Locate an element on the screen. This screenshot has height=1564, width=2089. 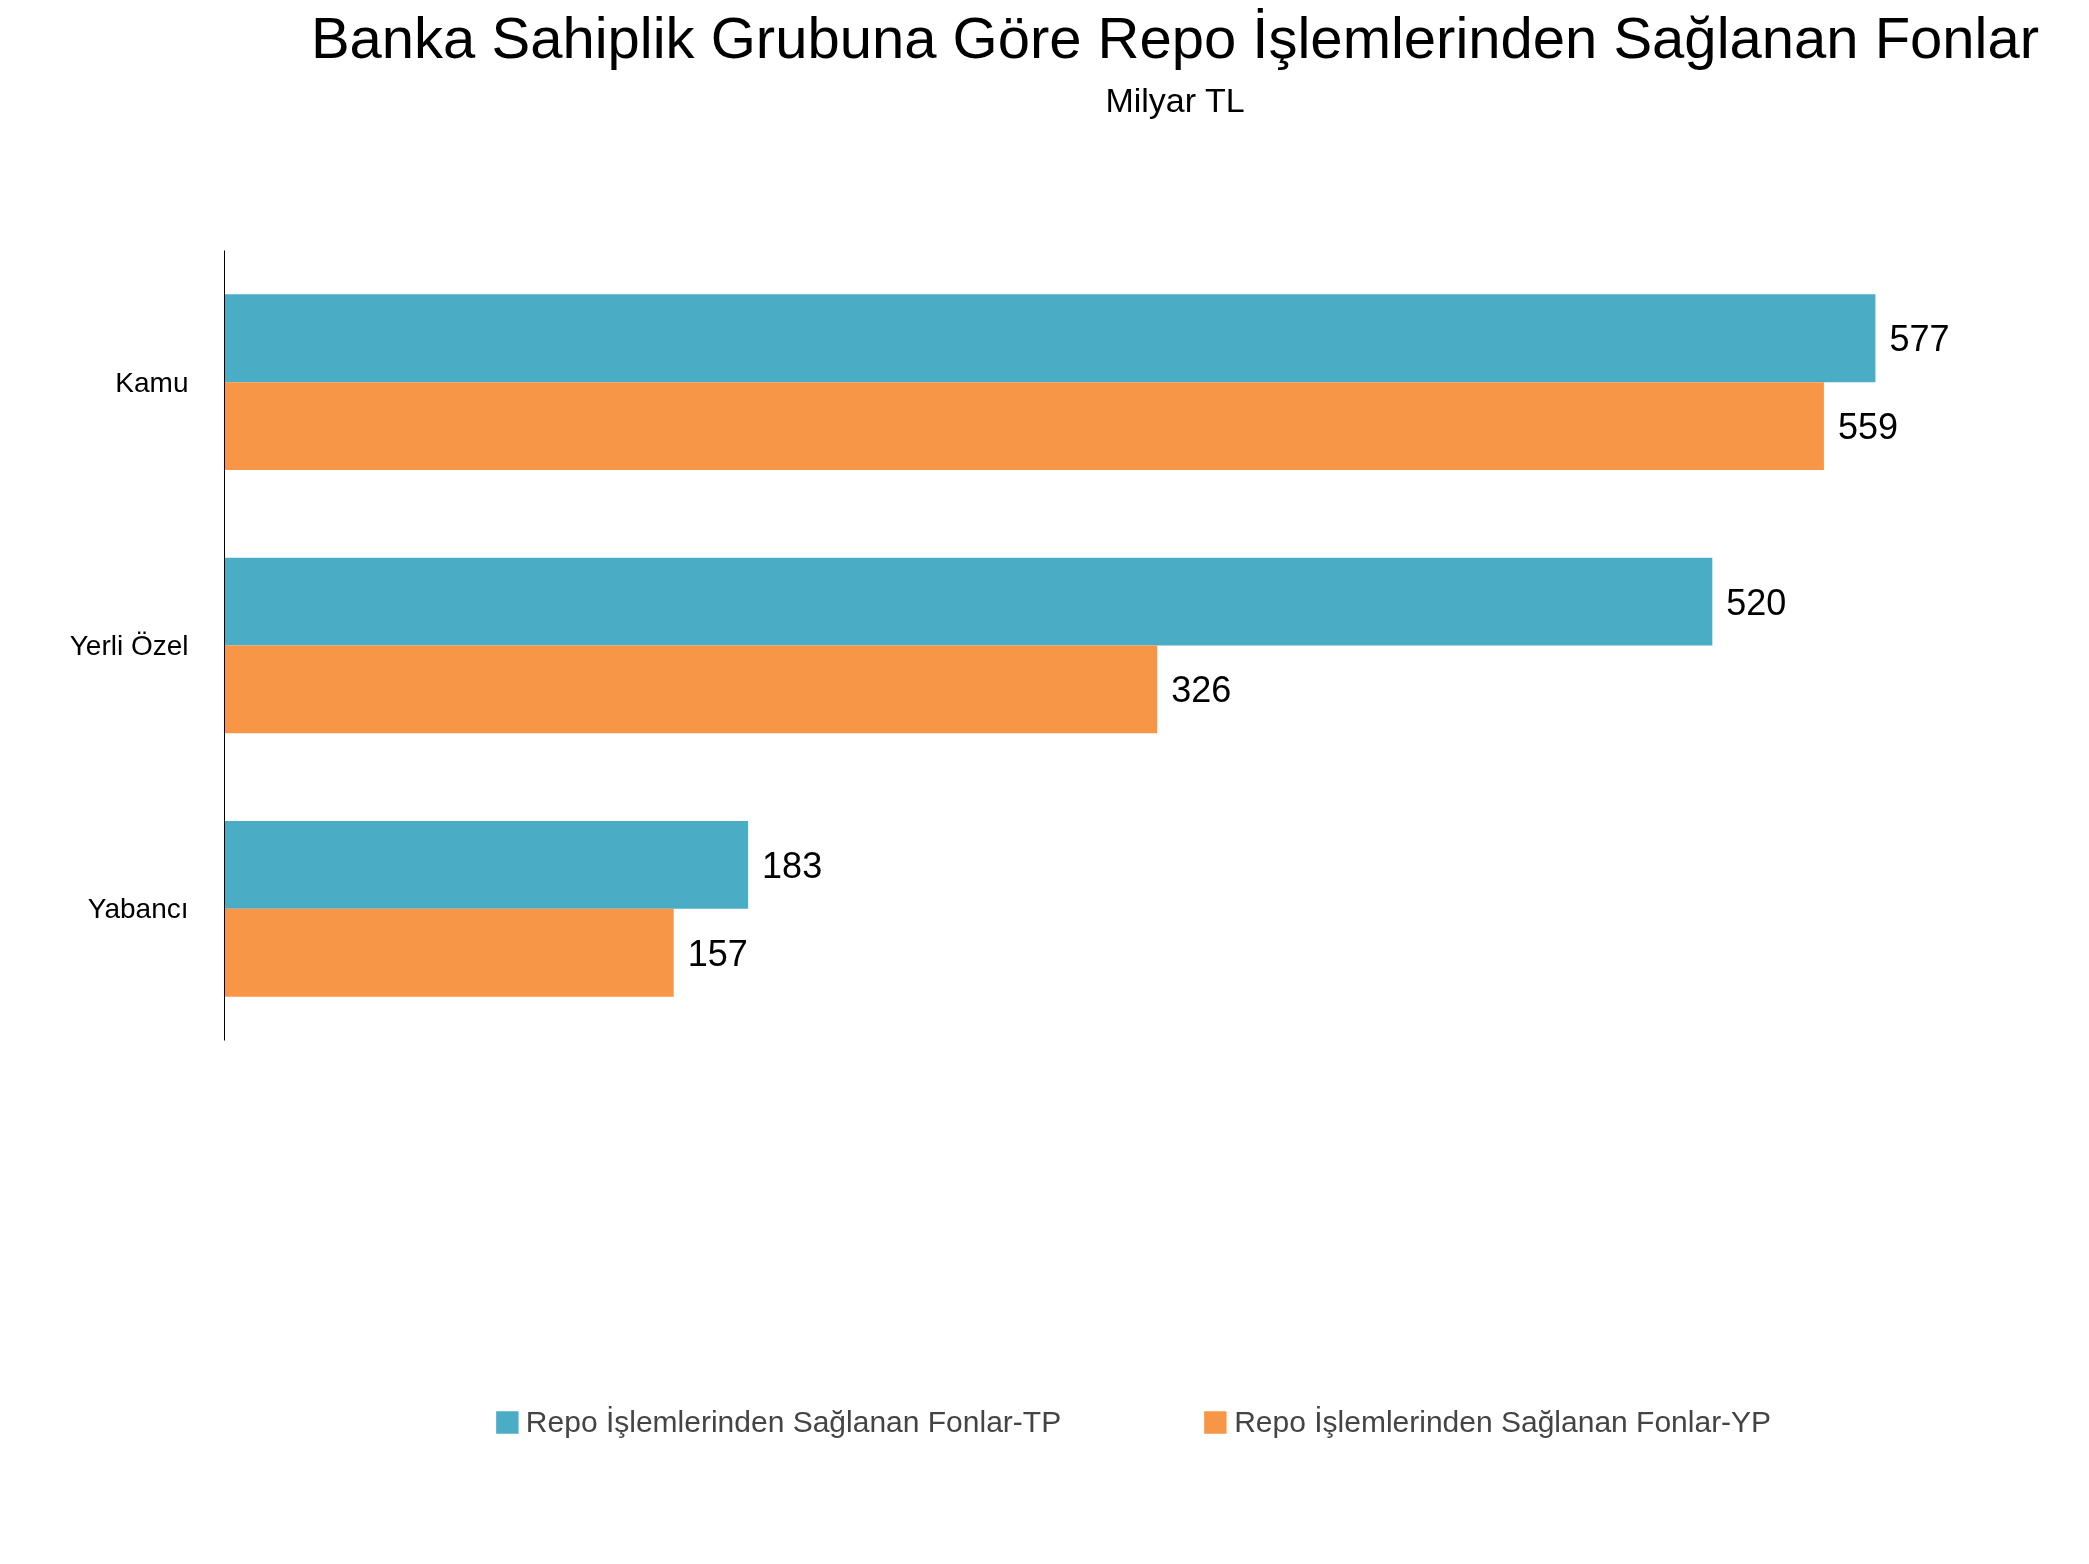
data-label: 326 is located at coordinates (1201, 690).